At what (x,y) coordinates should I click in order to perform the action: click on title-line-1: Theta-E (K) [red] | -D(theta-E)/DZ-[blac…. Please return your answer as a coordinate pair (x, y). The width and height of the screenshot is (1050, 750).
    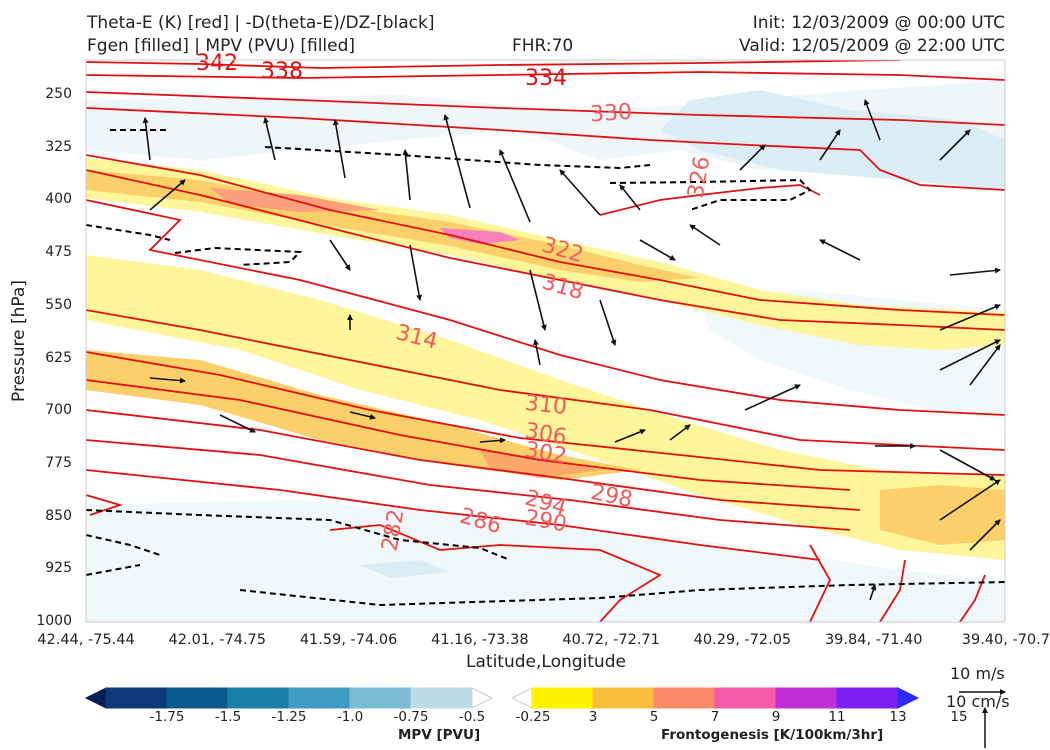
    Looking at the image, I should click on (261, 23).